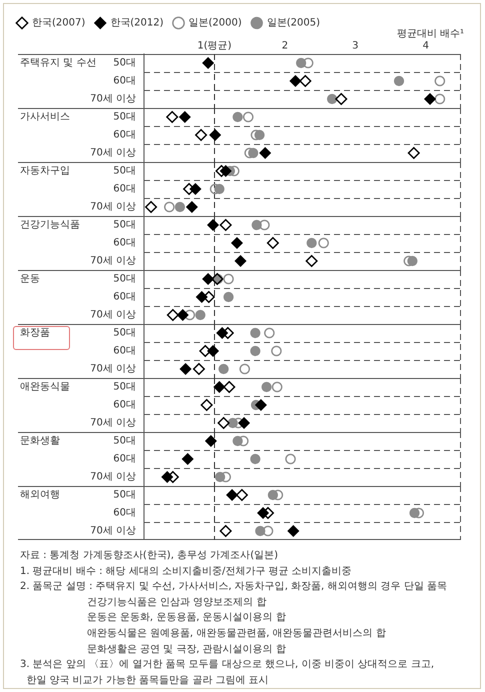 The height and width of the screenshot is (692, 485). I want to click on text: 애완동식물, so click(45, 387).